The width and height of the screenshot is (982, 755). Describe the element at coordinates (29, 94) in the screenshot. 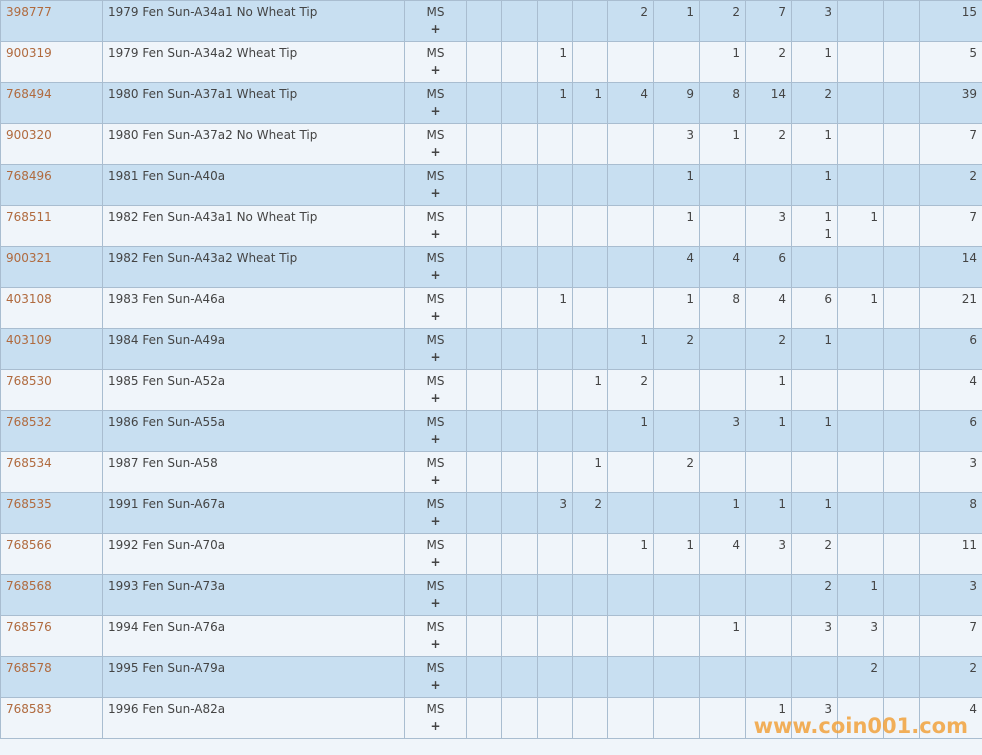

I see `coin-id-link: 768494` at that location.